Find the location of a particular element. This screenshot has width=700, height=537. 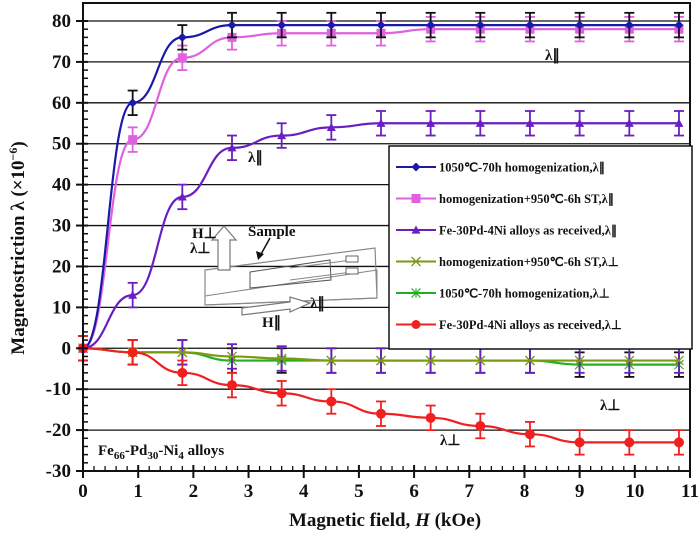

y-tick-label: 40 is located at coordinates (61, 185).